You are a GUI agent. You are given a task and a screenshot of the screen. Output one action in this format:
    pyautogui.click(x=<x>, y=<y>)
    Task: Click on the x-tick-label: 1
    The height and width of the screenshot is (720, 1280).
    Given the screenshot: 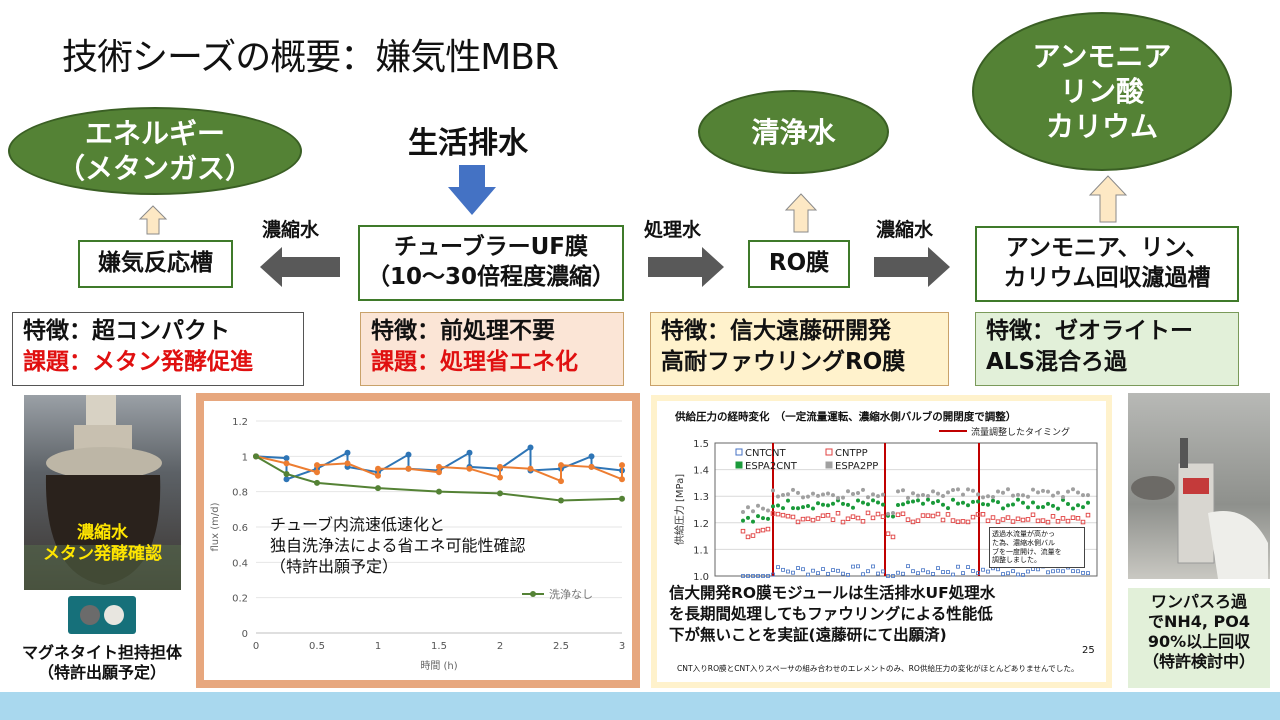 What is the action you would take?
    pyautogui.click(x=378, y=646)
    